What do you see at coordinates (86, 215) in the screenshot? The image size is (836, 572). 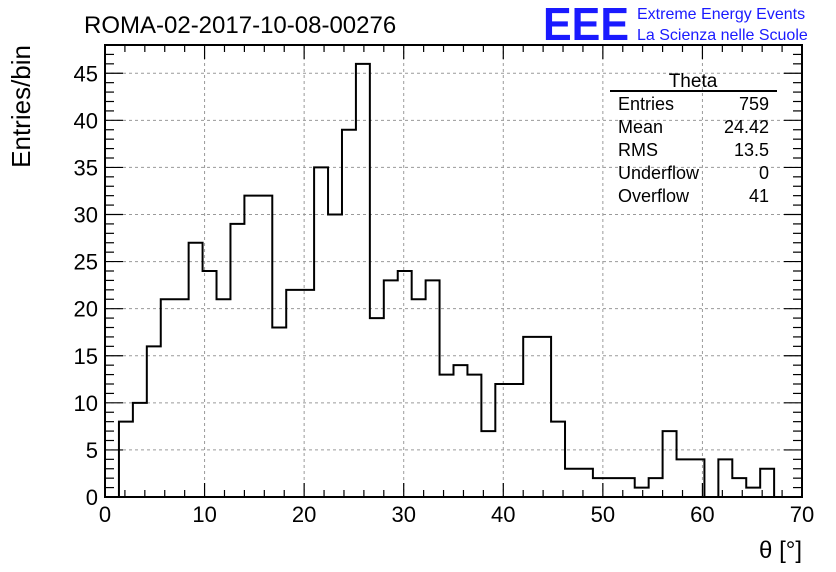 I see `y-tick-label: 30` at bounding box center [86, 215].